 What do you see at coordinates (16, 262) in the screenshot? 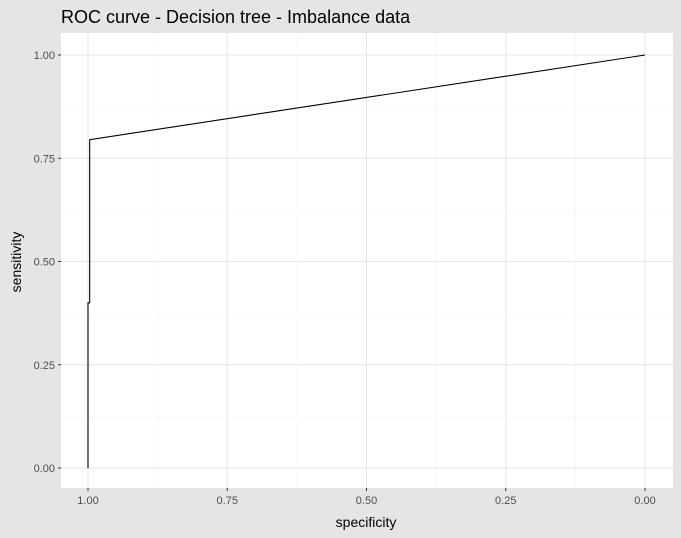
I see `y-axis-title: sensitivity` at bounding box center [16, 262].